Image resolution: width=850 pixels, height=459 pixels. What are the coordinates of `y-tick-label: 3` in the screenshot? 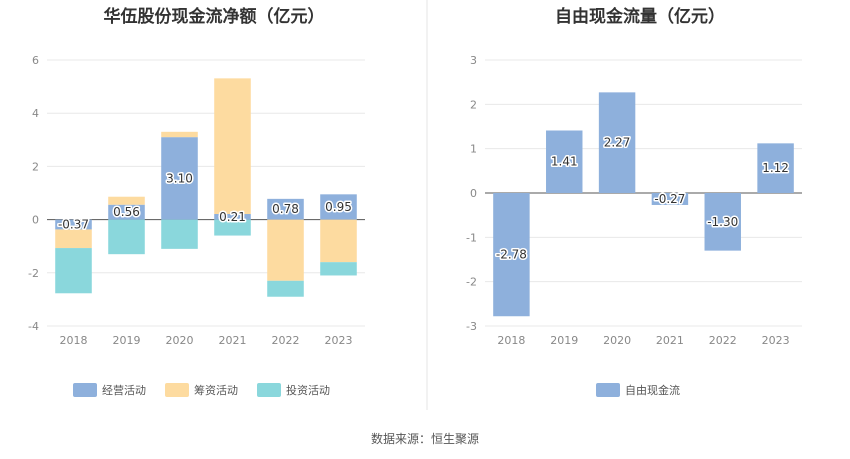 It's located at (473, 60).